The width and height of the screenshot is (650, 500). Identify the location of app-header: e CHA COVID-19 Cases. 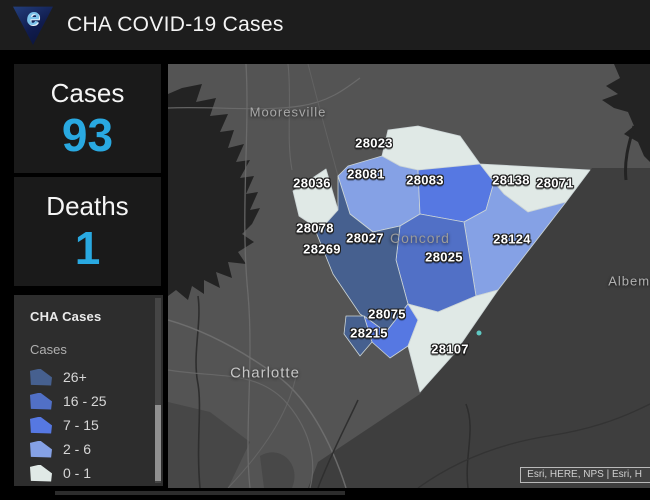
(325, 25).